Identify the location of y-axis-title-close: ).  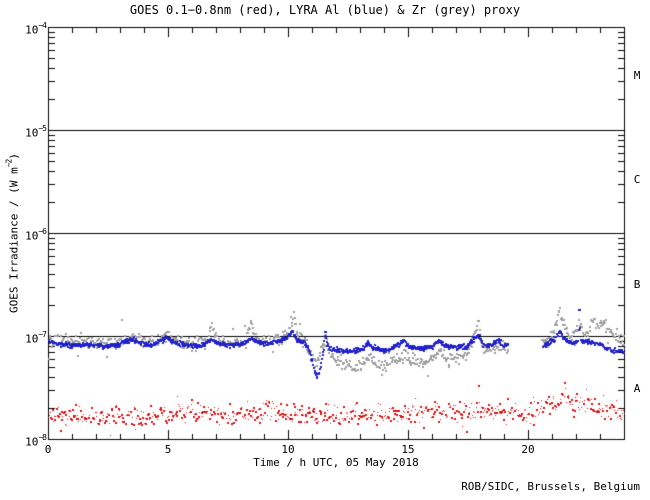
(14, 156).